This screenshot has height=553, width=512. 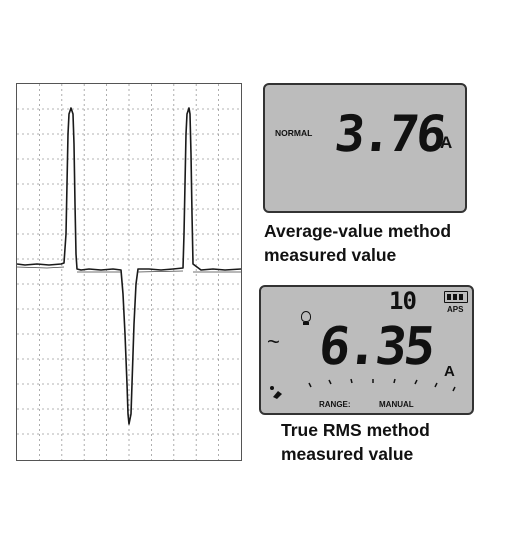 I want to click on mode-label: NORMAL, so click(x=294, y=133).